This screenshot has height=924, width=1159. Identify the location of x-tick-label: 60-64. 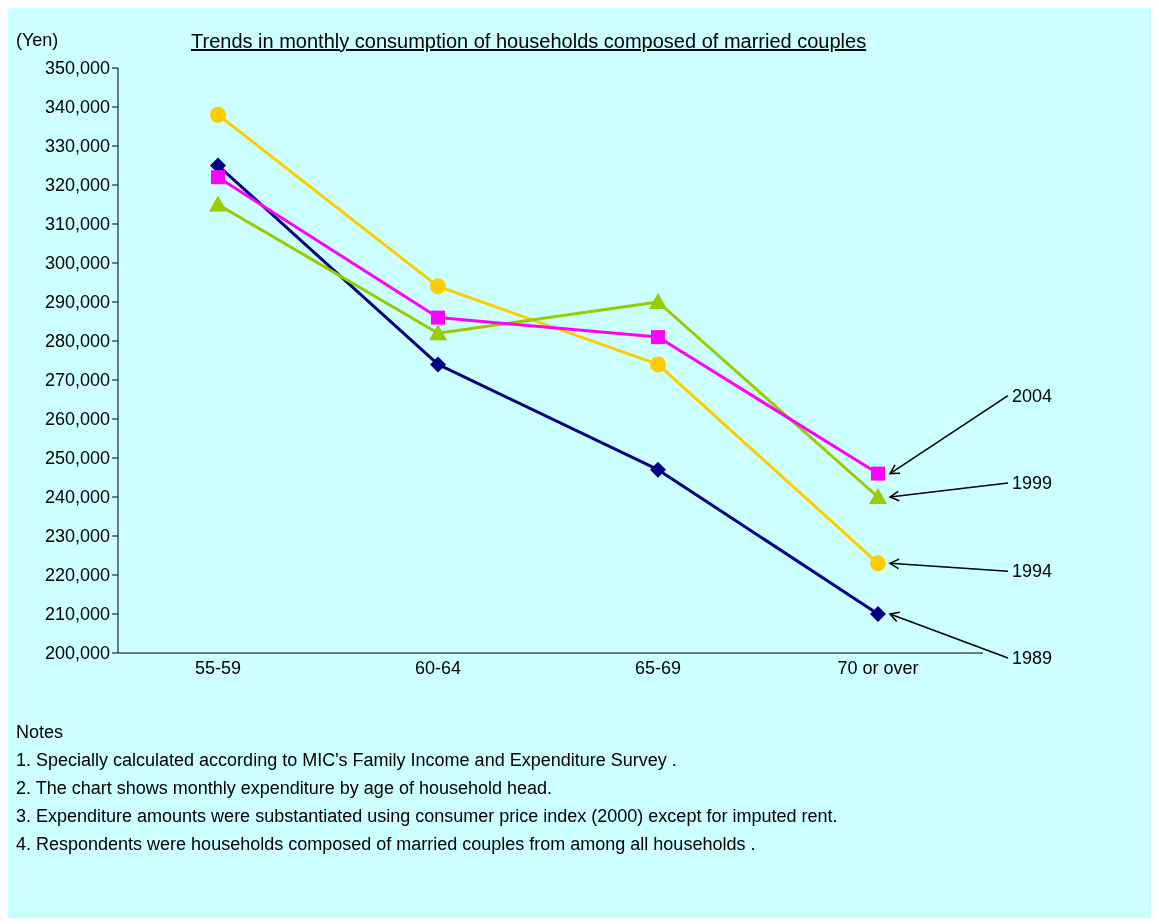
(438, 667).